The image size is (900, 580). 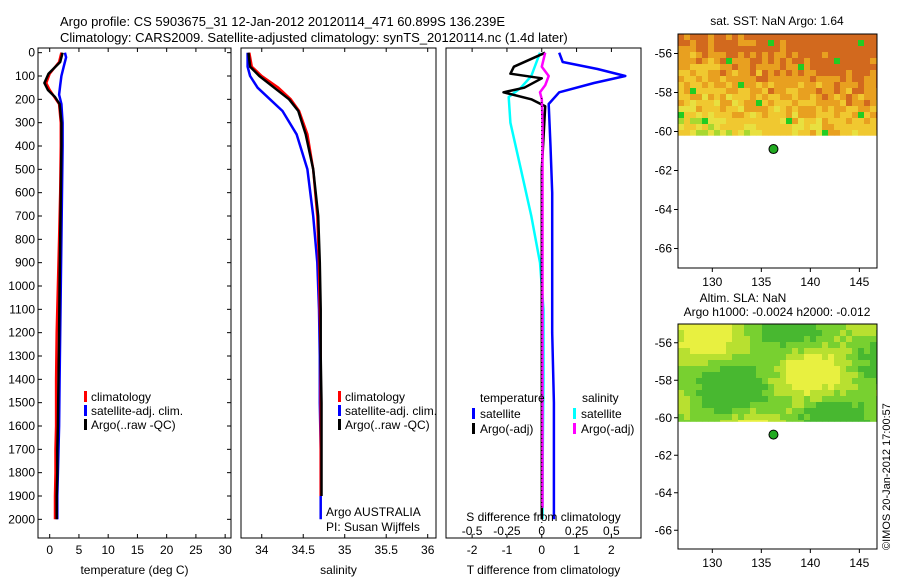 What do you see at coordinates (543, 517) in the screenshot?
I see `s-axis-label: S difference from climatology` at bounding box center [543, 517].